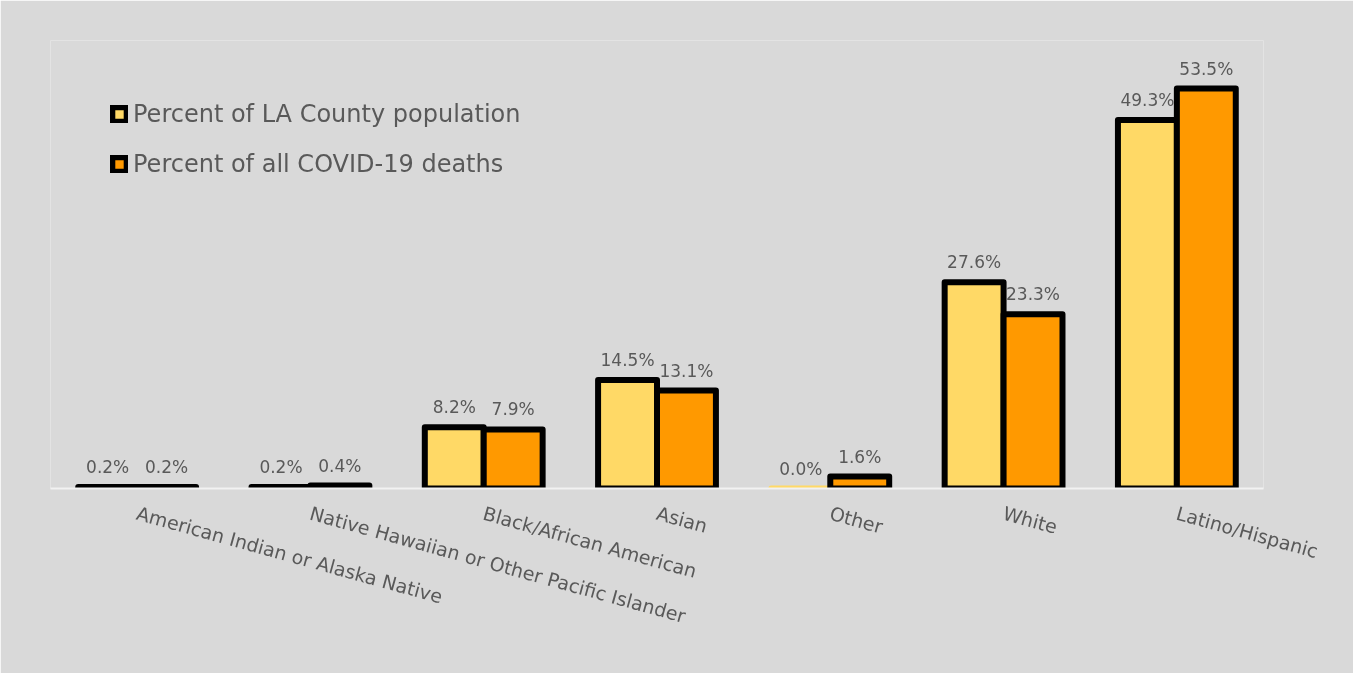 Image resolution: width=1353 pixels, height=673 pixels. I want to click on x-tick-label: Asian, so click(682, 519).